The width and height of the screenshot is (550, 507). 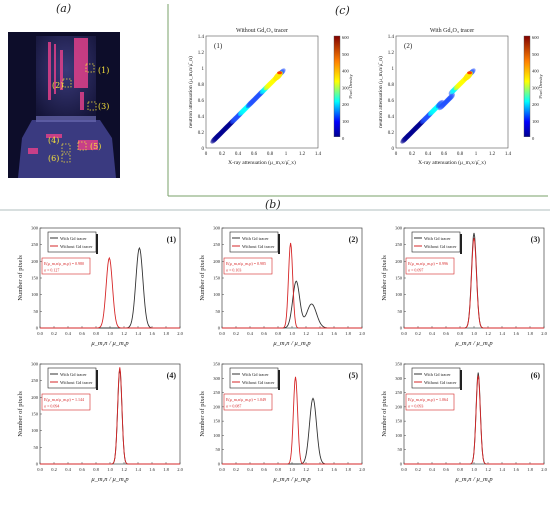 What do you see at coordinates (35, 380) in the screenshot?
I see `y-tick-label: 250` at bounding box center [35, 380].